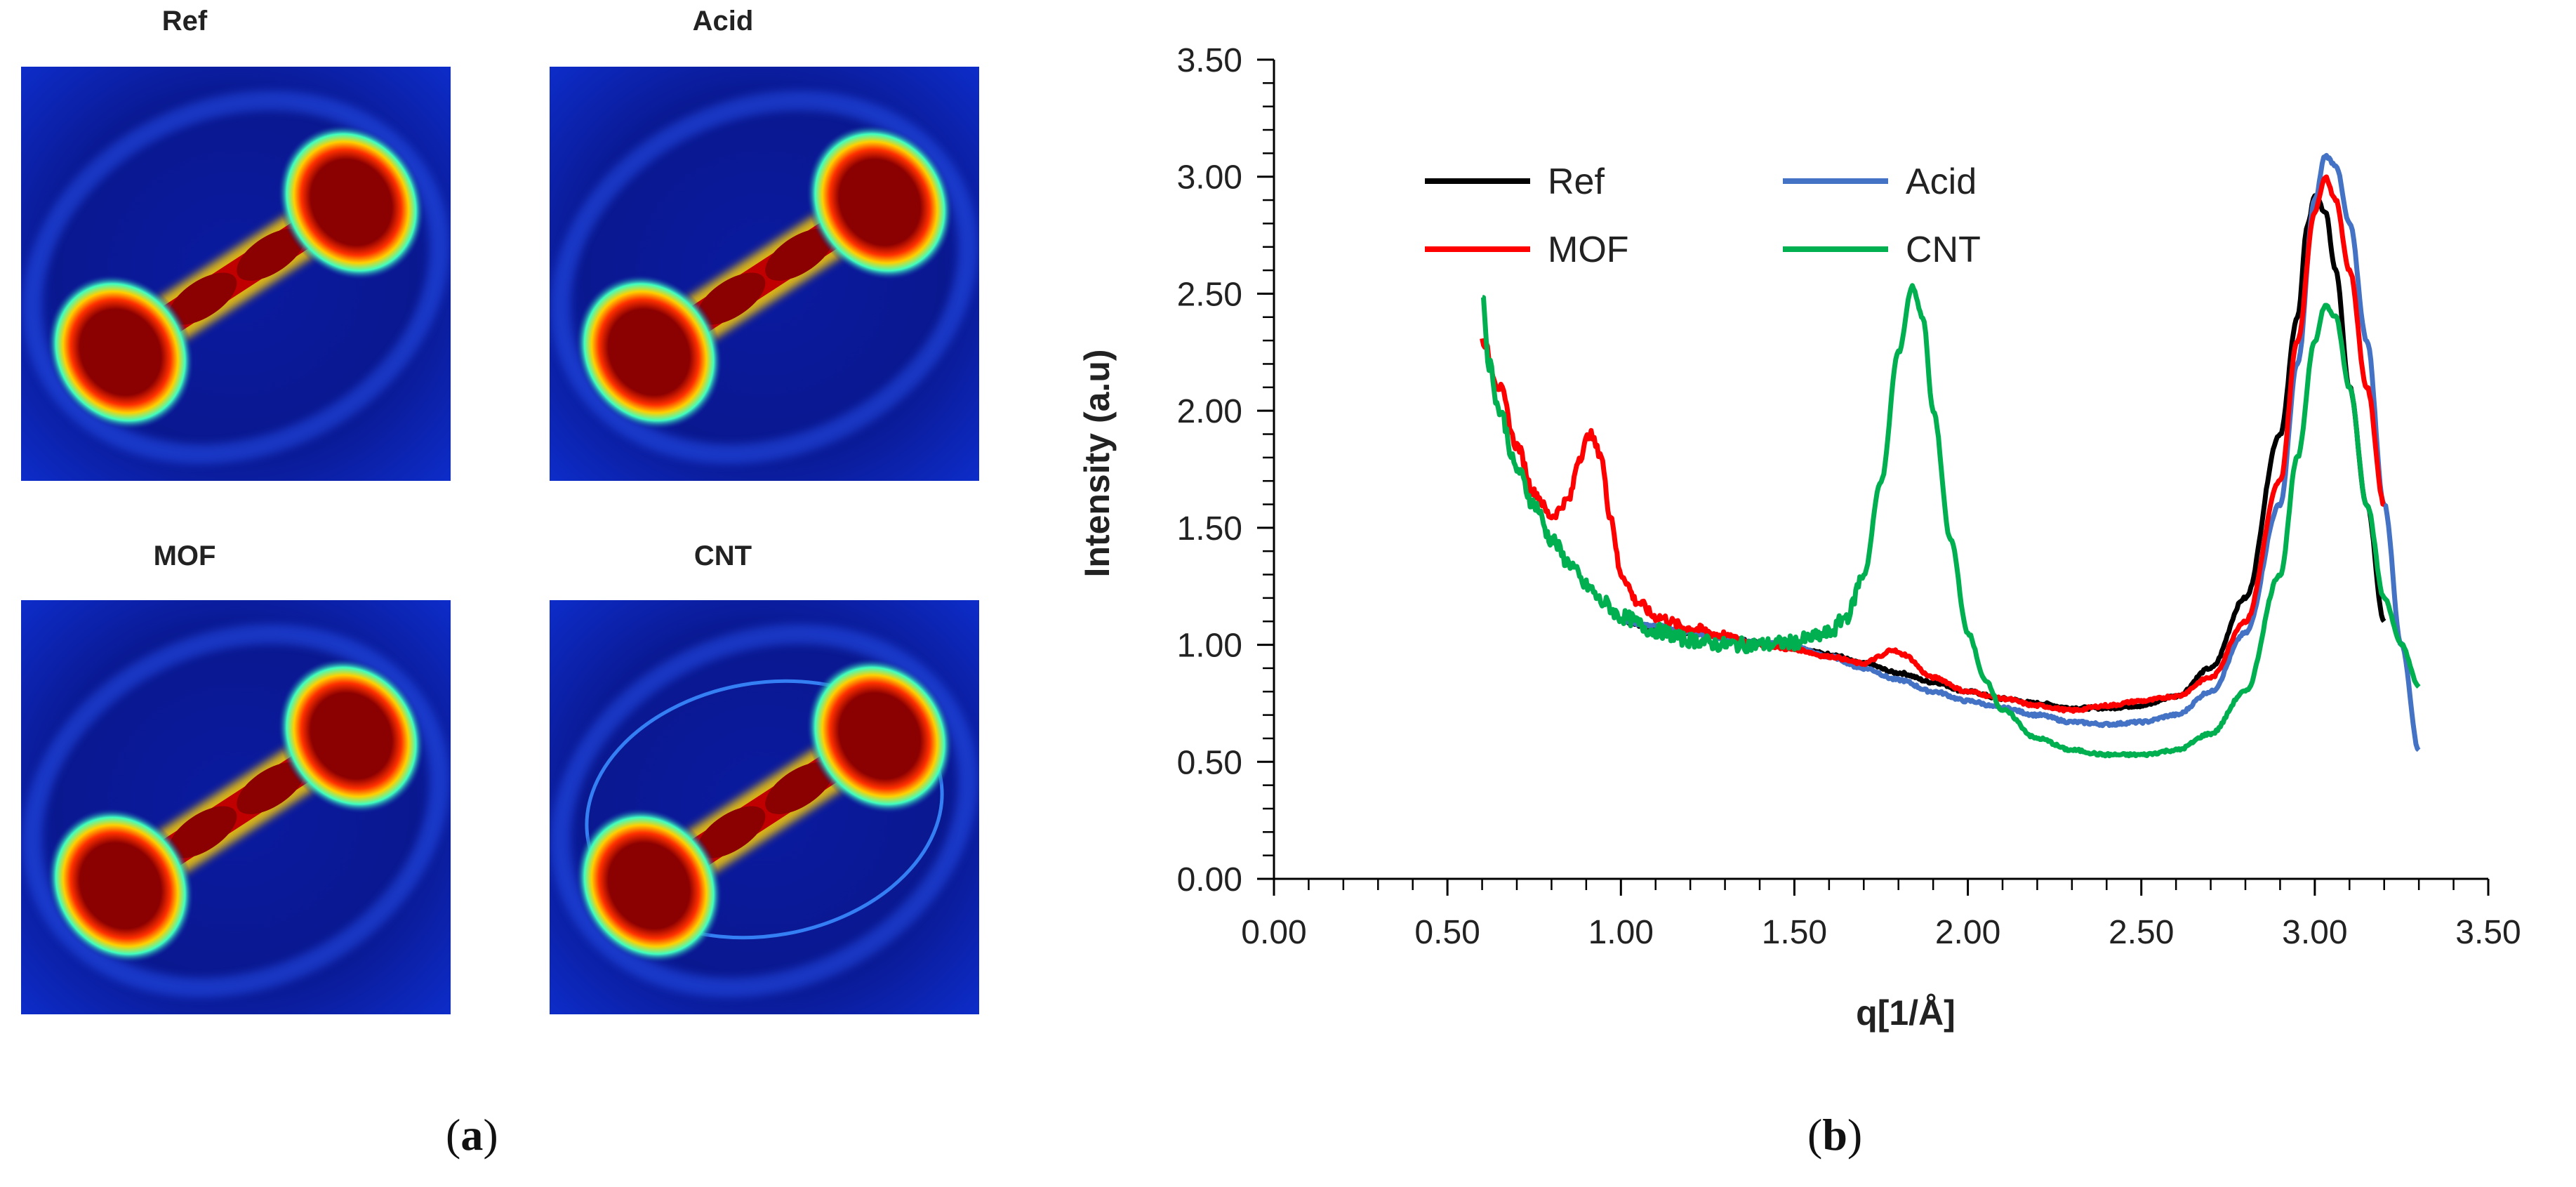 This screenshot has width=2576, height=1187. I want to click on pattern-title-acid: Acid, so click(723, 21).